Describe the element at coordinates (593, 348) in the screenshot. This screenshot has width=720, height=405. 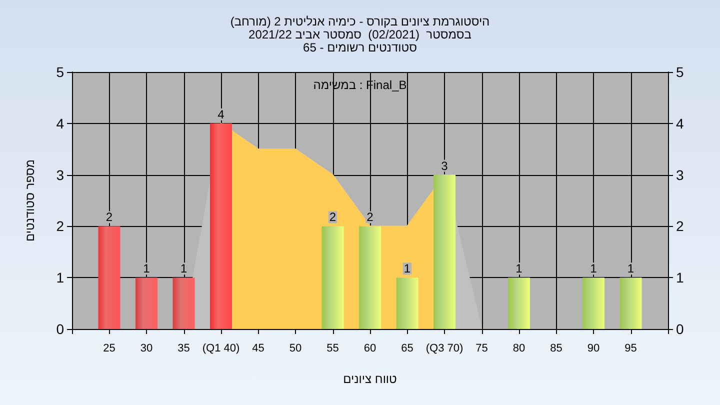
I see `x-tick-label: 90` at that location.